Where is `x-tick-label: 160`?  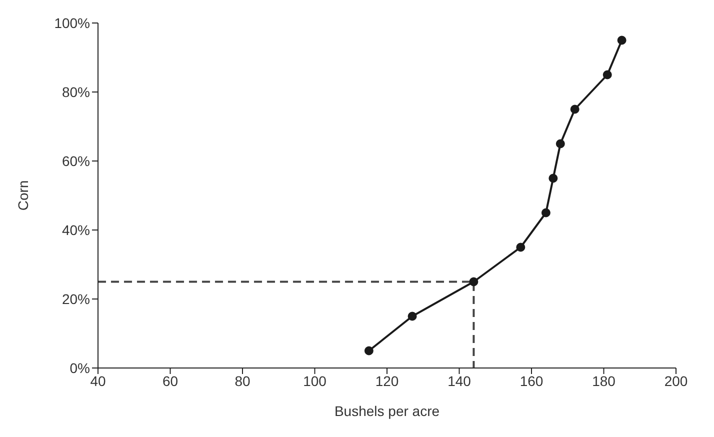 x-tick-label: 160 is located at coordinates (532, 380).